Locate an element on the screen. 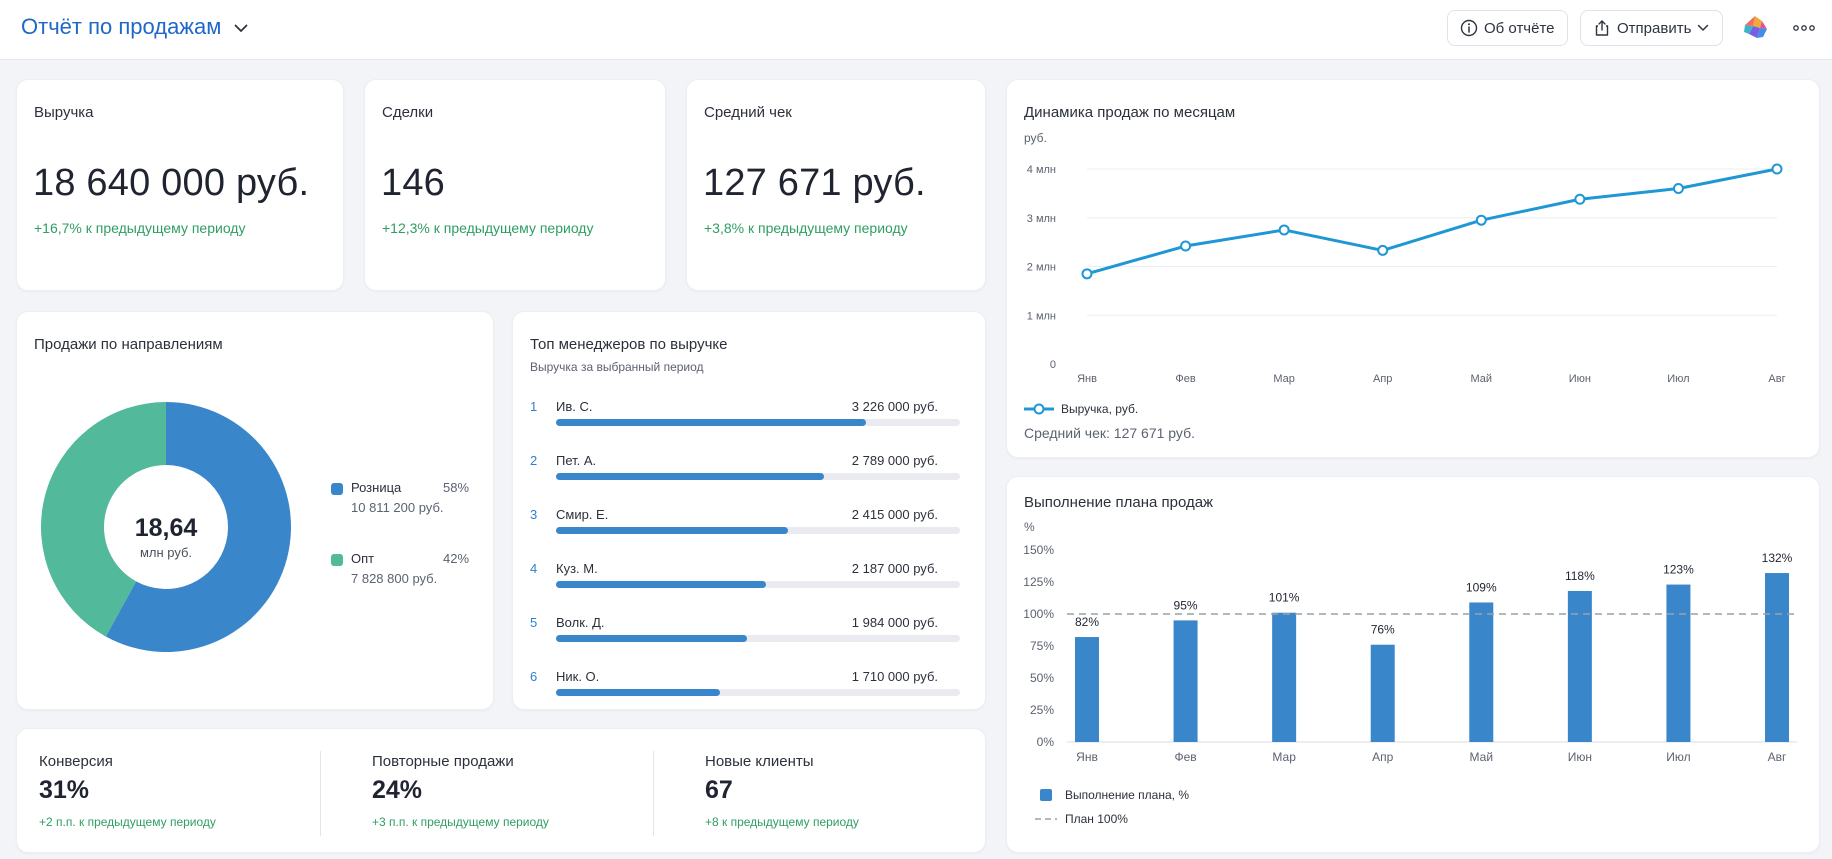  y-tick-label: 1 млн is located at coordinates (1041, 316).